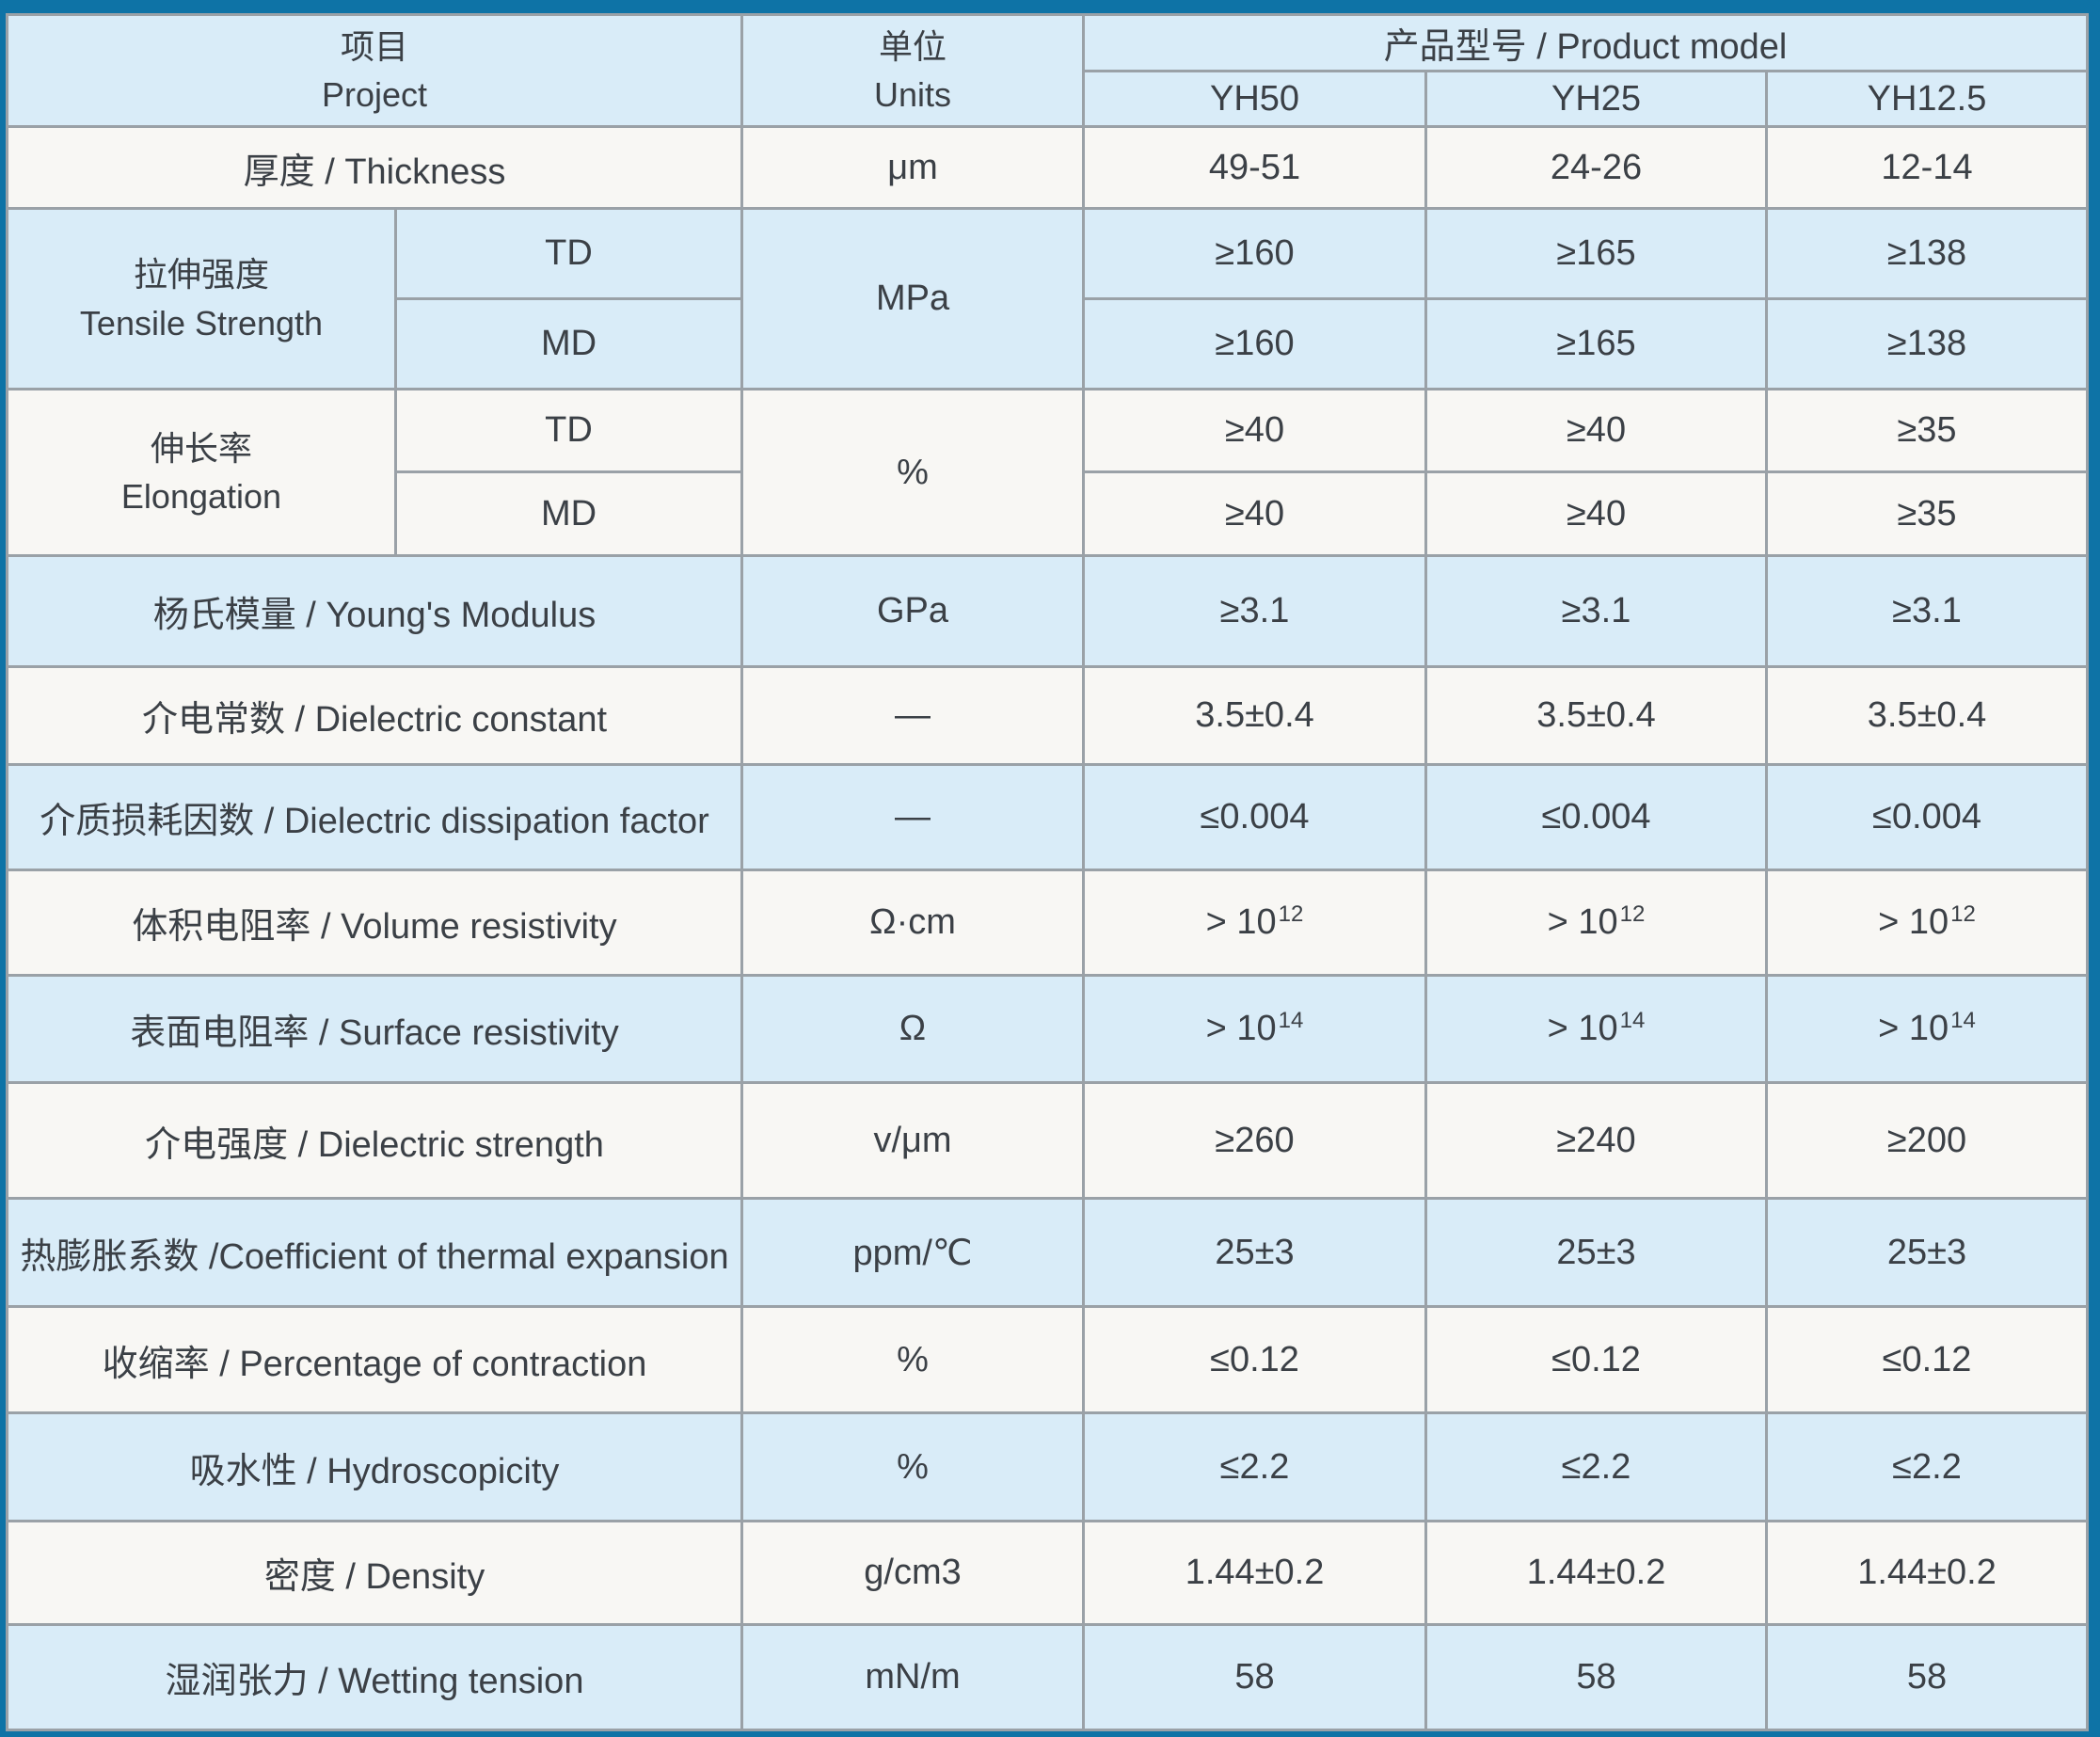 This screenshot has height=1737, width=2100. Describe the element at coordinates (1597, 99) in the screenshot. I see `header-model-yh25: YH25` at that location.